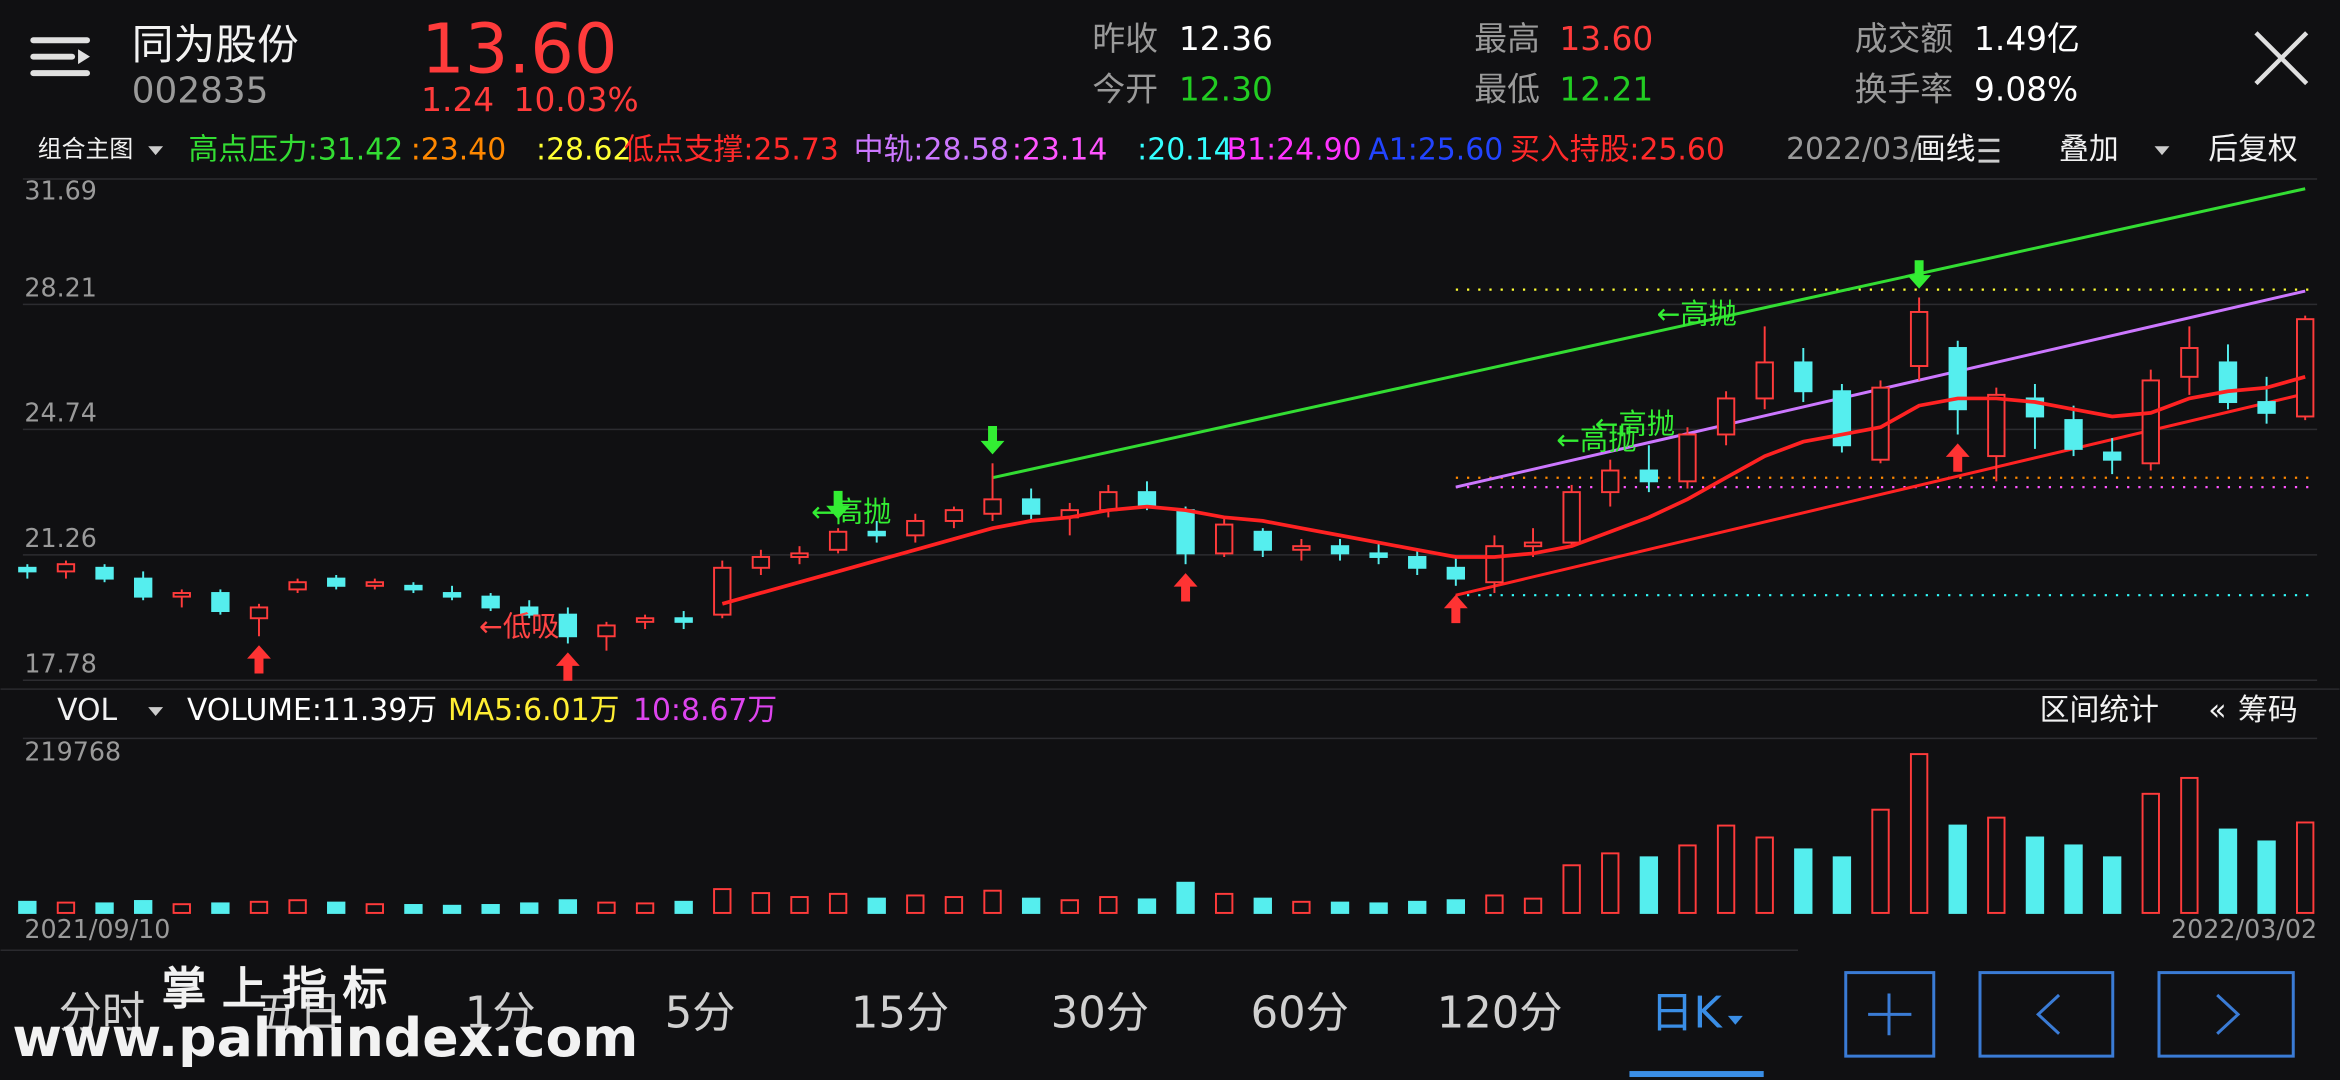 The image size is (2340, 1080). I want to click on watermark-url: www.palmindex.com, so click(325, 1037).